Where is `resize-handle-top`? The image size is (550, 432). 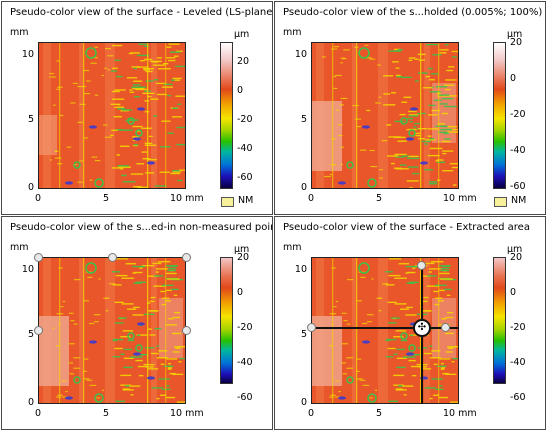
resize-handle-top is located at coordinates (112, 257).